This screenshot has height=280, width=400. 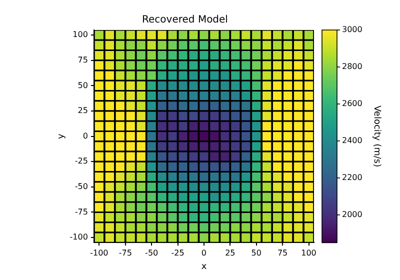 I want to click on x-tick-label: -50, so click(x=151, y=253).